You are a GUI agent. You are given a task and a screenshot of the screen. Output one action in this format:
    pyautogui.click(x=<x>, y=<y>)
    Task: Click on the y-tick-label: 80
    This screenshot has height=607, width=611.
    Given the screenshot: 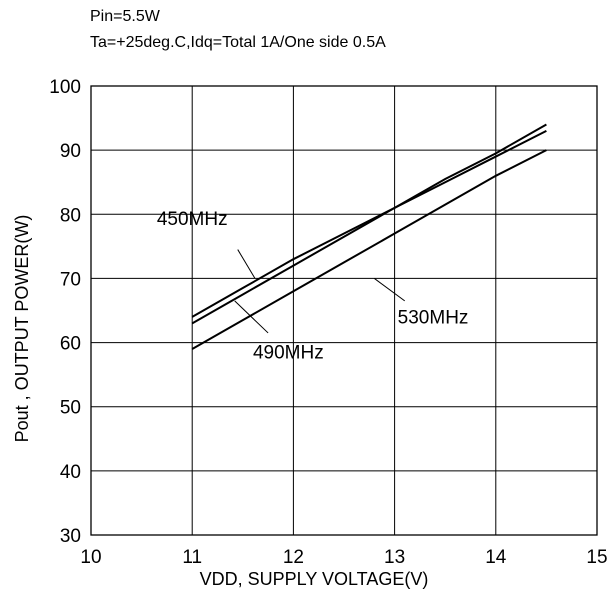 What is the action you would take?
    pyautogui.click(x=70, y=215)
    